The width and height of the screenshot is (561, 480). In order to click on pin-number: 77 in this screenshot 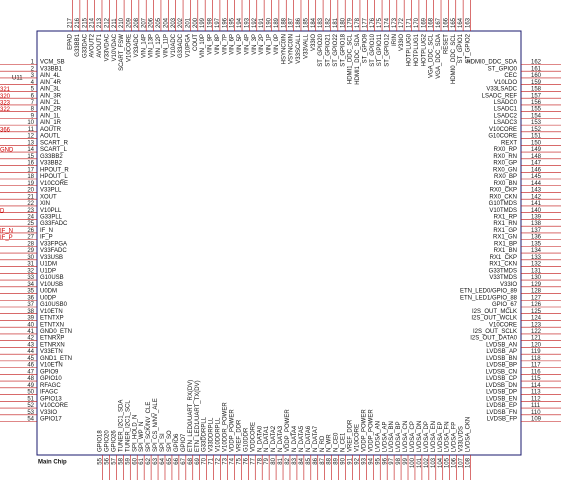, I will do `click(253, 460)`.